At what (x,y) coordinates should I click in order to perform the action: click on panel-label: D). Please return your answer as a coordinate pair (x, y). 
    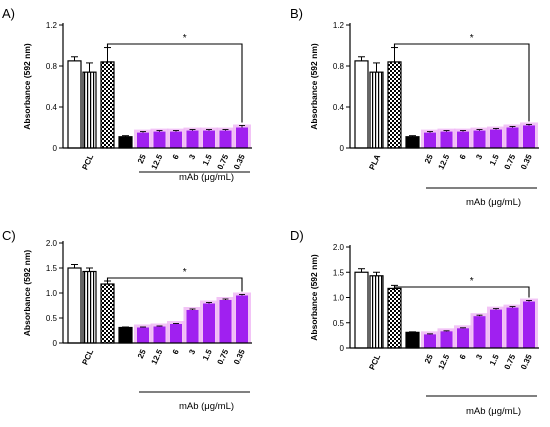
    Looking at the image, I should click on (297, 235).